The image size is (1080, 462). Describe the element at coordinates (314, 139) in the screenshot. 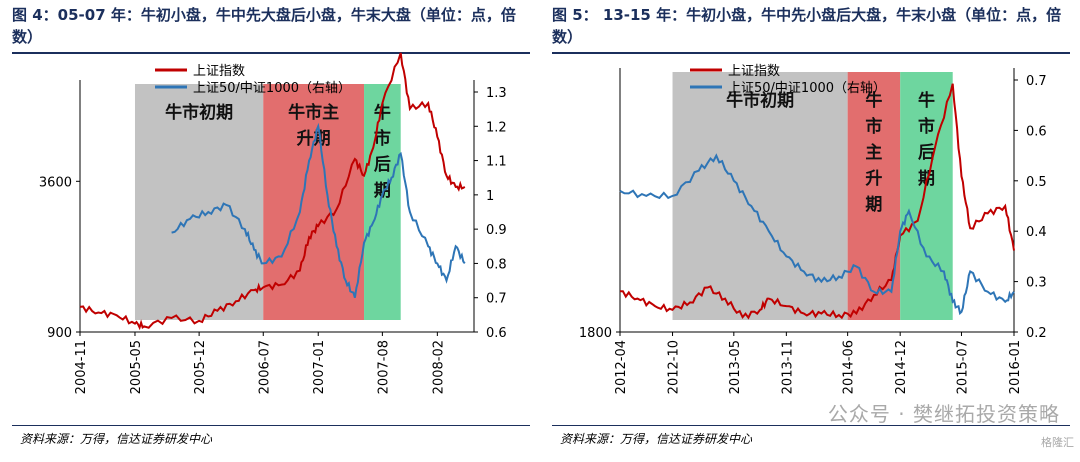

I see `phase-label-line: 升期` at that location.